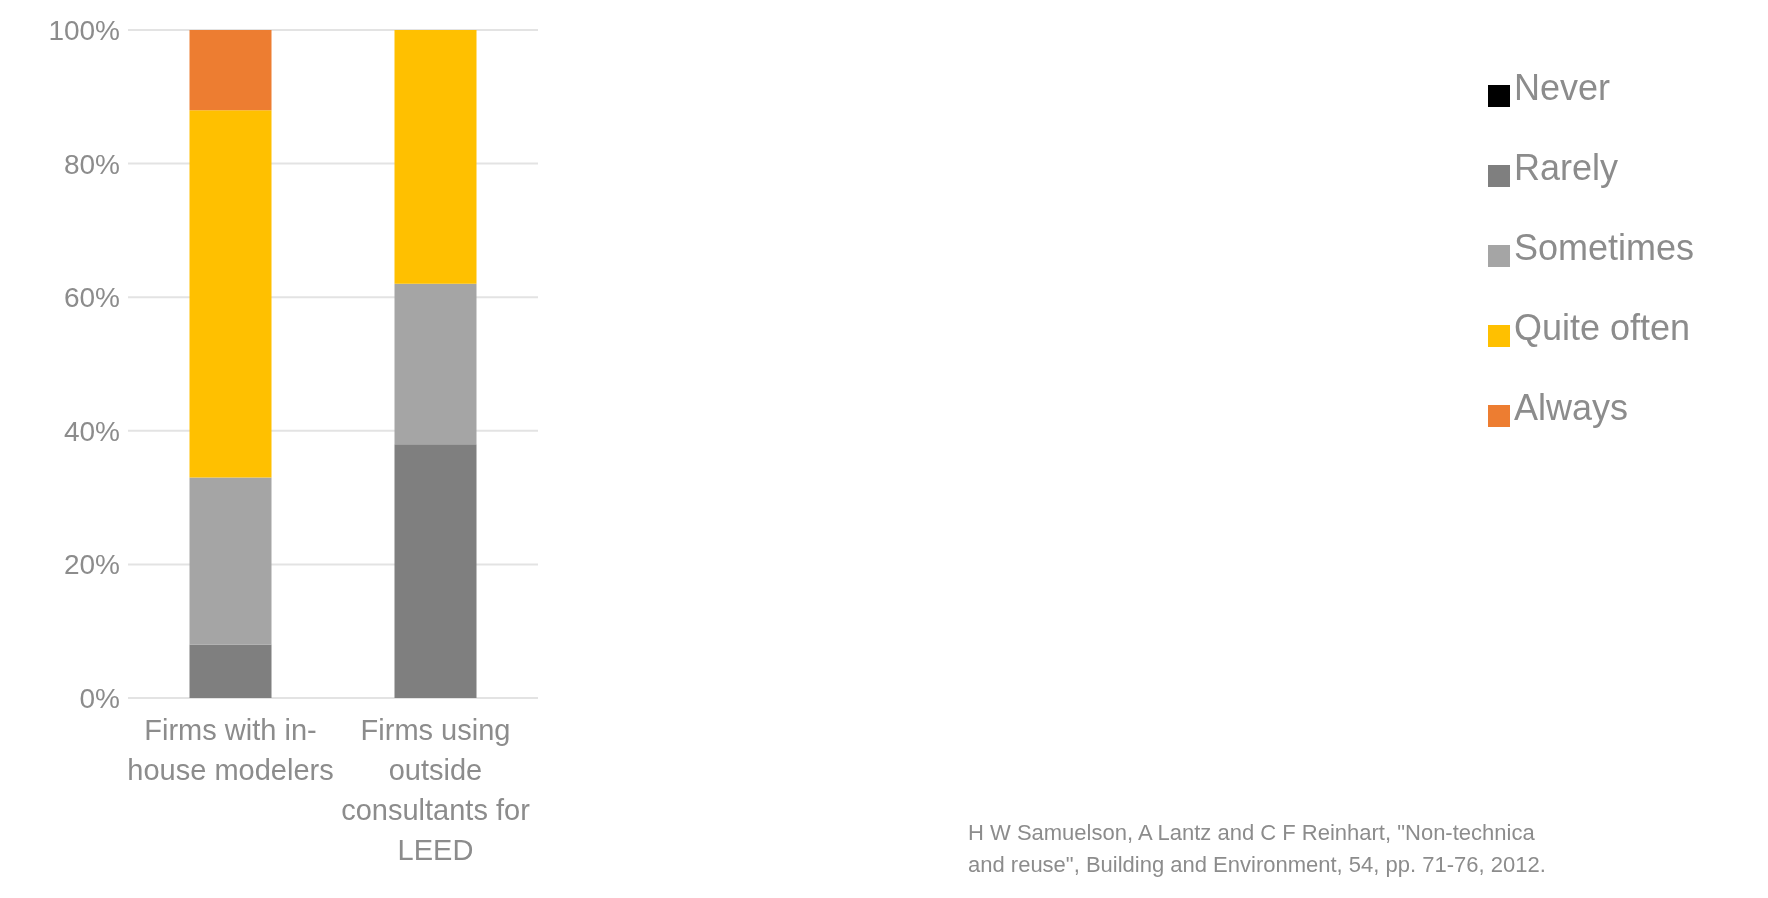 This screenshot has height=898, width=1768. What do you see at coordinates (84, 30) in the screenshot?
I see `y-tick-label: 100%` at bounding box center [84, 30].